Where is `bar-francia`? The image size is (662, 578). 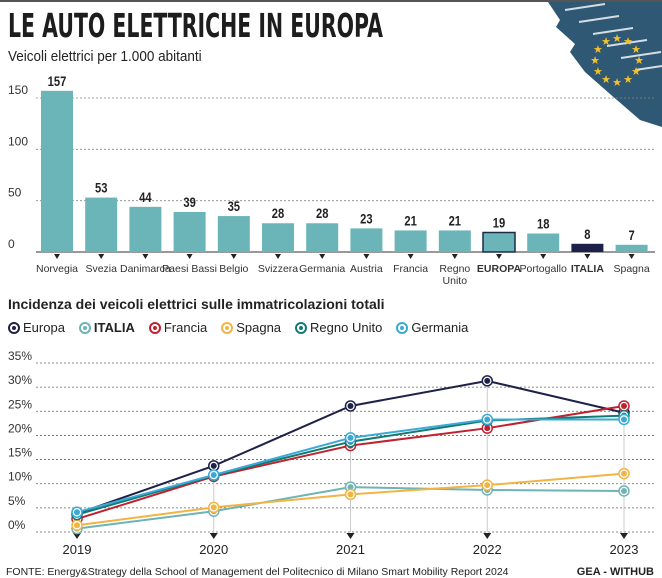
bar-francia is located at coordinates (410, 241).